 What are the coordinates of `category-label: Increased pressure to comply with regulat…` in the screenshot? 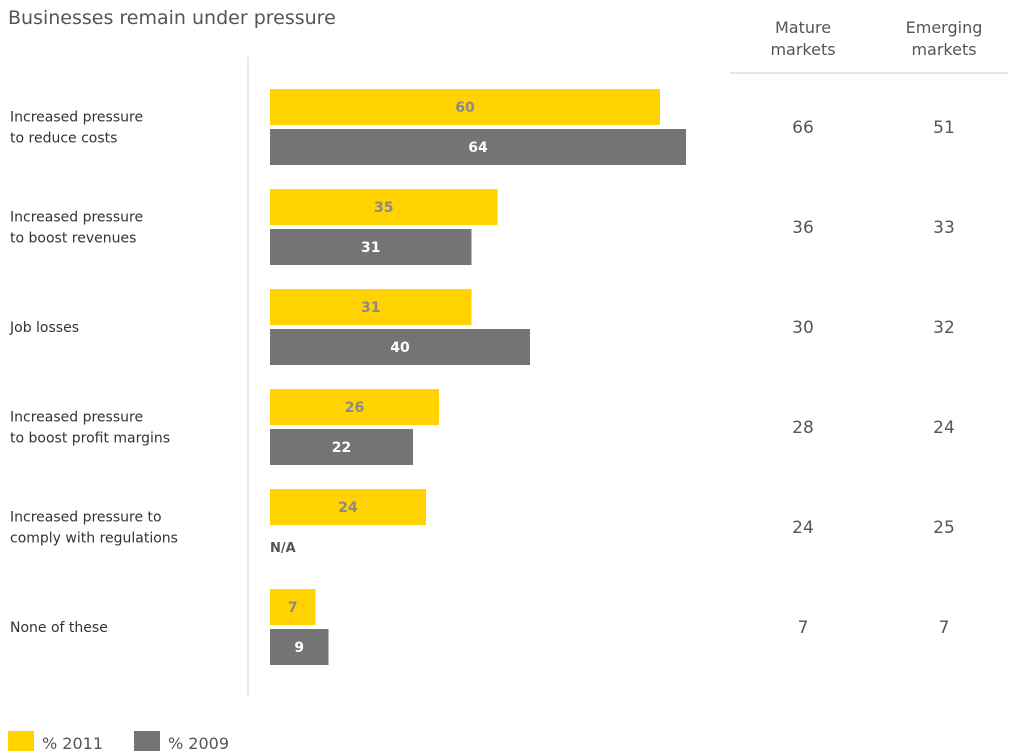 It's located at (94, 528).